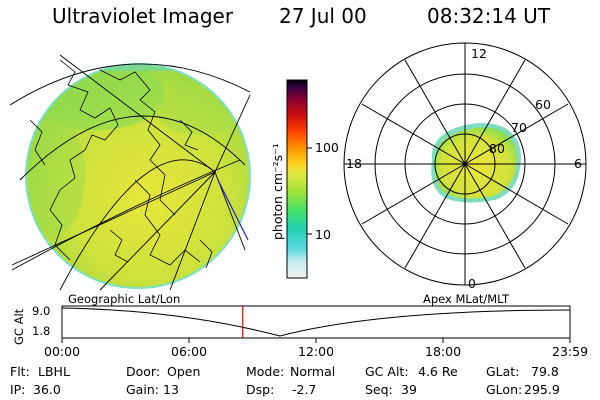 This screenshot has height=400, width=600. What do you see at coordinates (54, 371) in the screenshot?
I see `flt-value: LBHL` at bounding box center [54, 371].